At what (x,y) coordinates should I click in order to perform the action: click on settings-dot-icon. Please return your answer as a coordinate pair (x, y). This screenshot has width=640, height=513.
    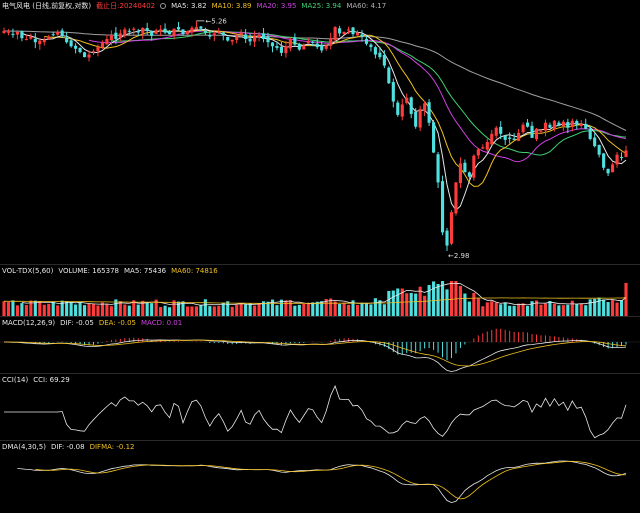
    Looking at the image, I should click on (163, 6).